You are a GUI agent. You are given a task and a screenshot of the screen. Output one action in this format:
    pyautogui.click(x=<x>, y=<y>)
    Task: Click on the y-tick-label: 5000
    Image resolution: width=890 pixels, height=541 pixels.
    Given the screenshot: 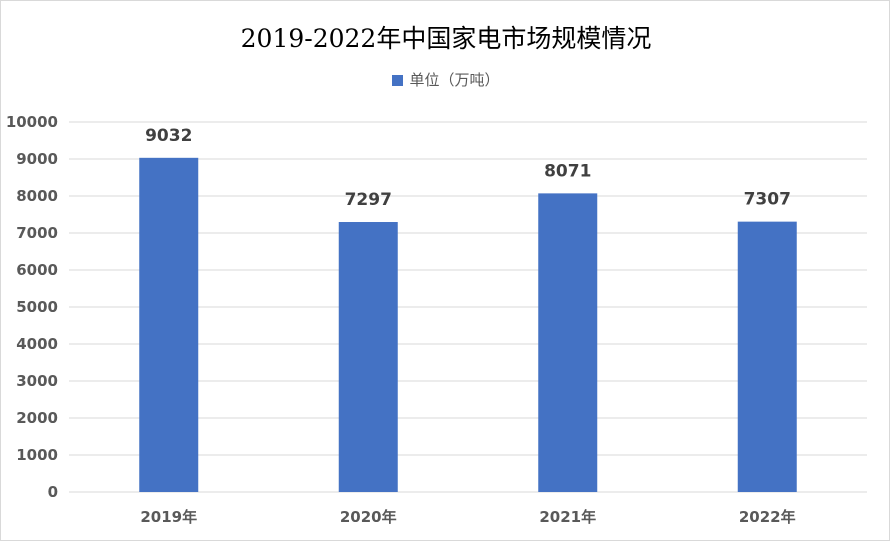 What is the action you would take?
    pyautogui.click(x=37, y=307)
    